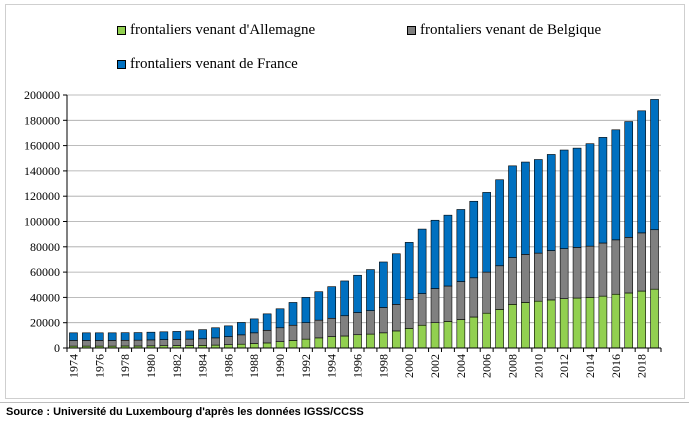 This screenshot has width=689, height=424. Describe the element at coordinates (254, 366) in the screenshot. I see `x-tick-label: 1988` at that location.